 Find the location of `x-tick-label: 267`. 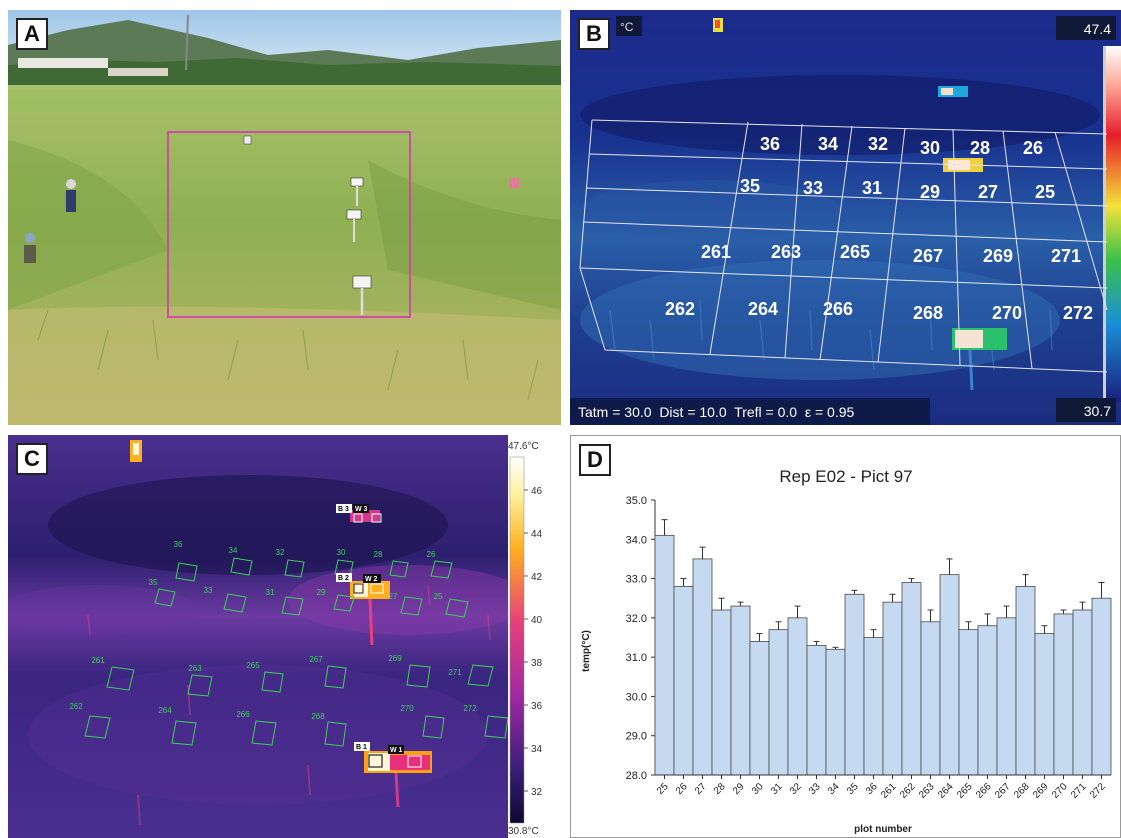

x-tick-label: 267 is located at coordinates (1003, 791).